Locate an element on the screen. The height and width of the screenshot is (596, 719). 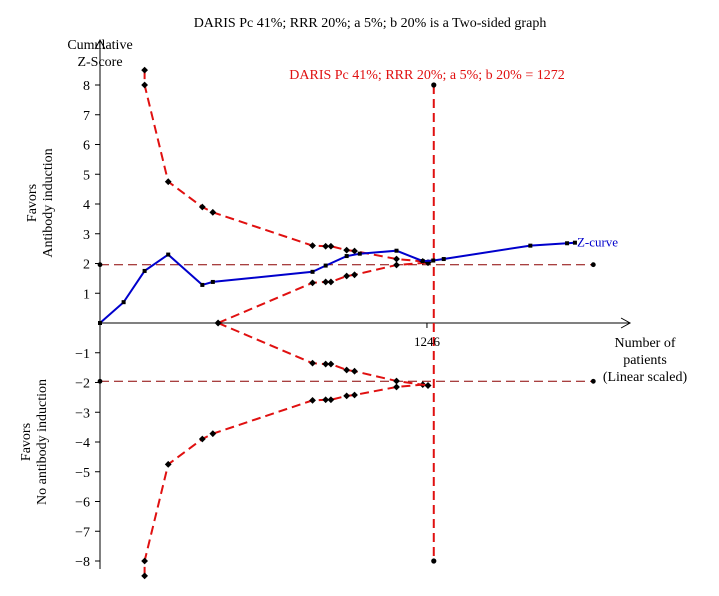
favors-top-line-2: Antibody induction is located at coordinates (48, 202).